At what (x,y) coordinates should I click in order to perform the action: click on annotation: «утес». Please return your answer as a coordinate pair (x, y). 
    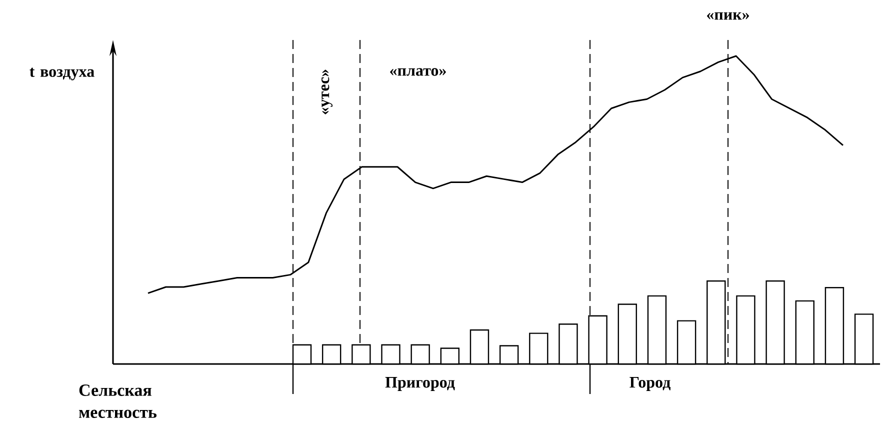
    Looking at the image, I should click on (327, 92).